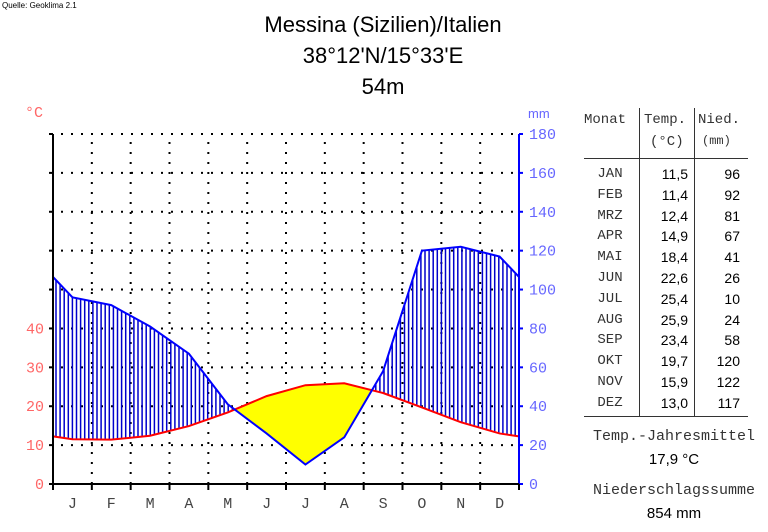 The image size is (768, 532). Describe the element at coordinates (732, 298) in the screenshot. I see `row-precip: 10` at that location.